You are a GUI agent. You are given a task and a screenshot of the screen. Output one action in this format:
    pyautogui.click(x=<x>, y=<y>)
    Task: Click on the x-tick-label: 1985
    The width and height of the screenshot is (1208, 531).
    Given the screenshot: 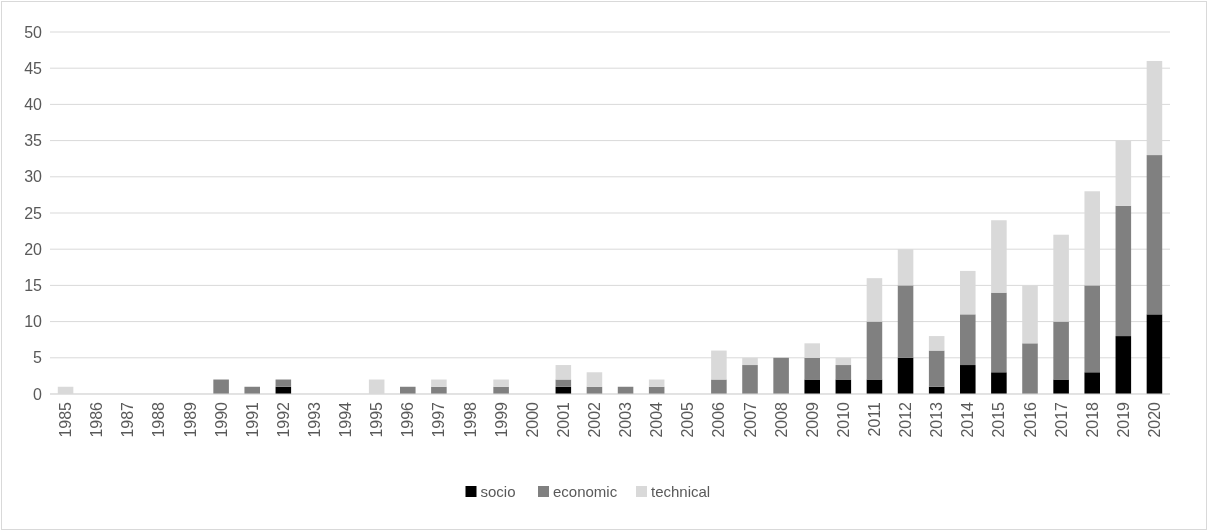 What is the action you would take?
    pyautogui.click(x=66, y=419)
    